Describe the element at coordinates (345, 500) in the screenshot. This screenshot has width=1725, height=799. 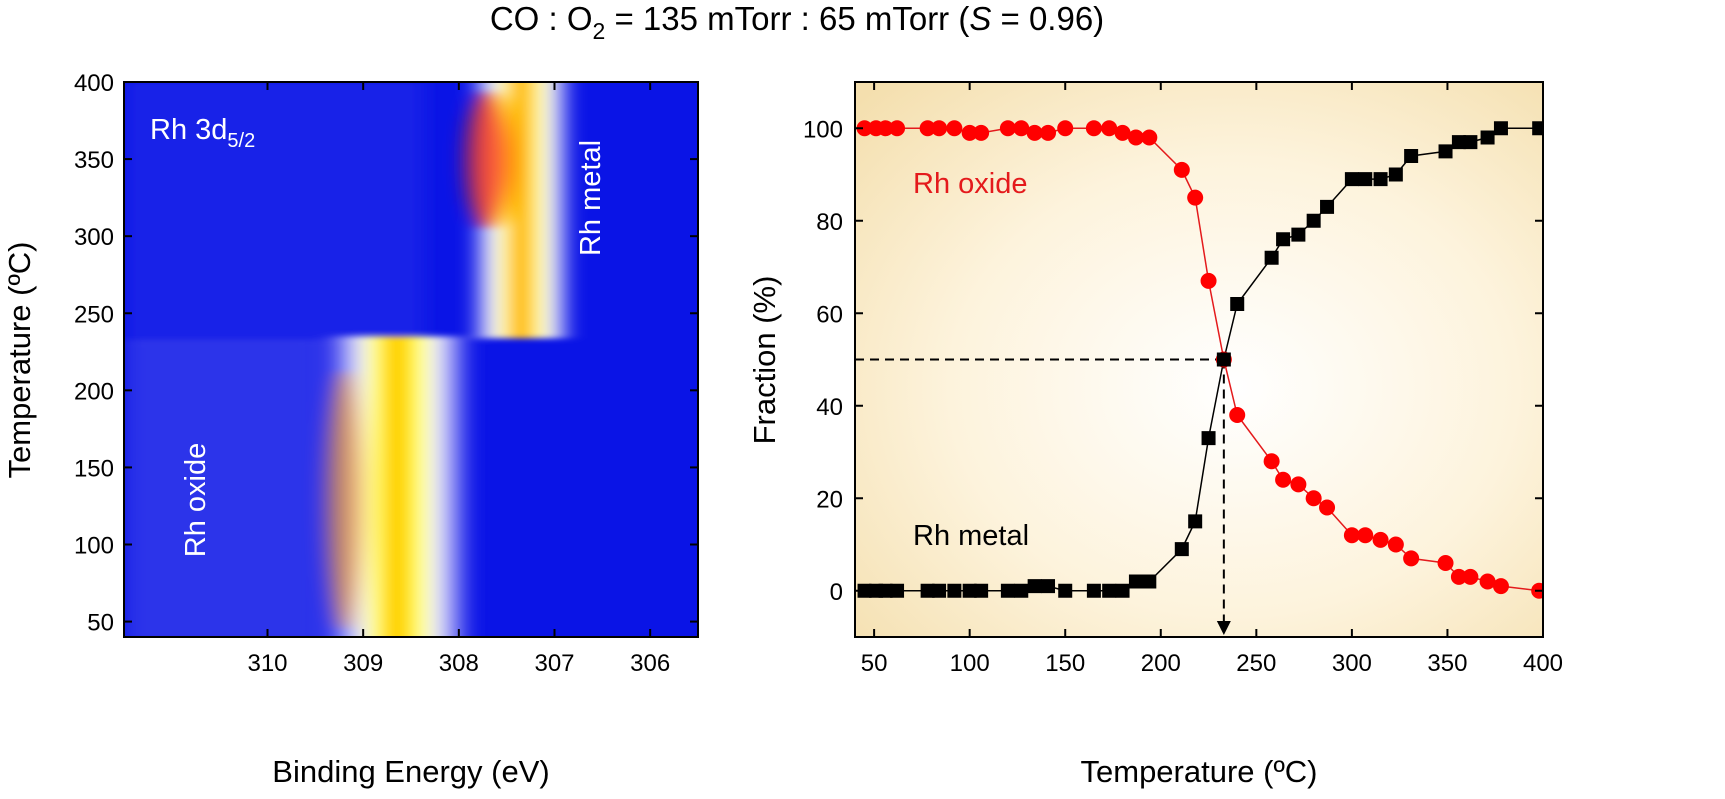
I see `oxide-band-core` at that location.